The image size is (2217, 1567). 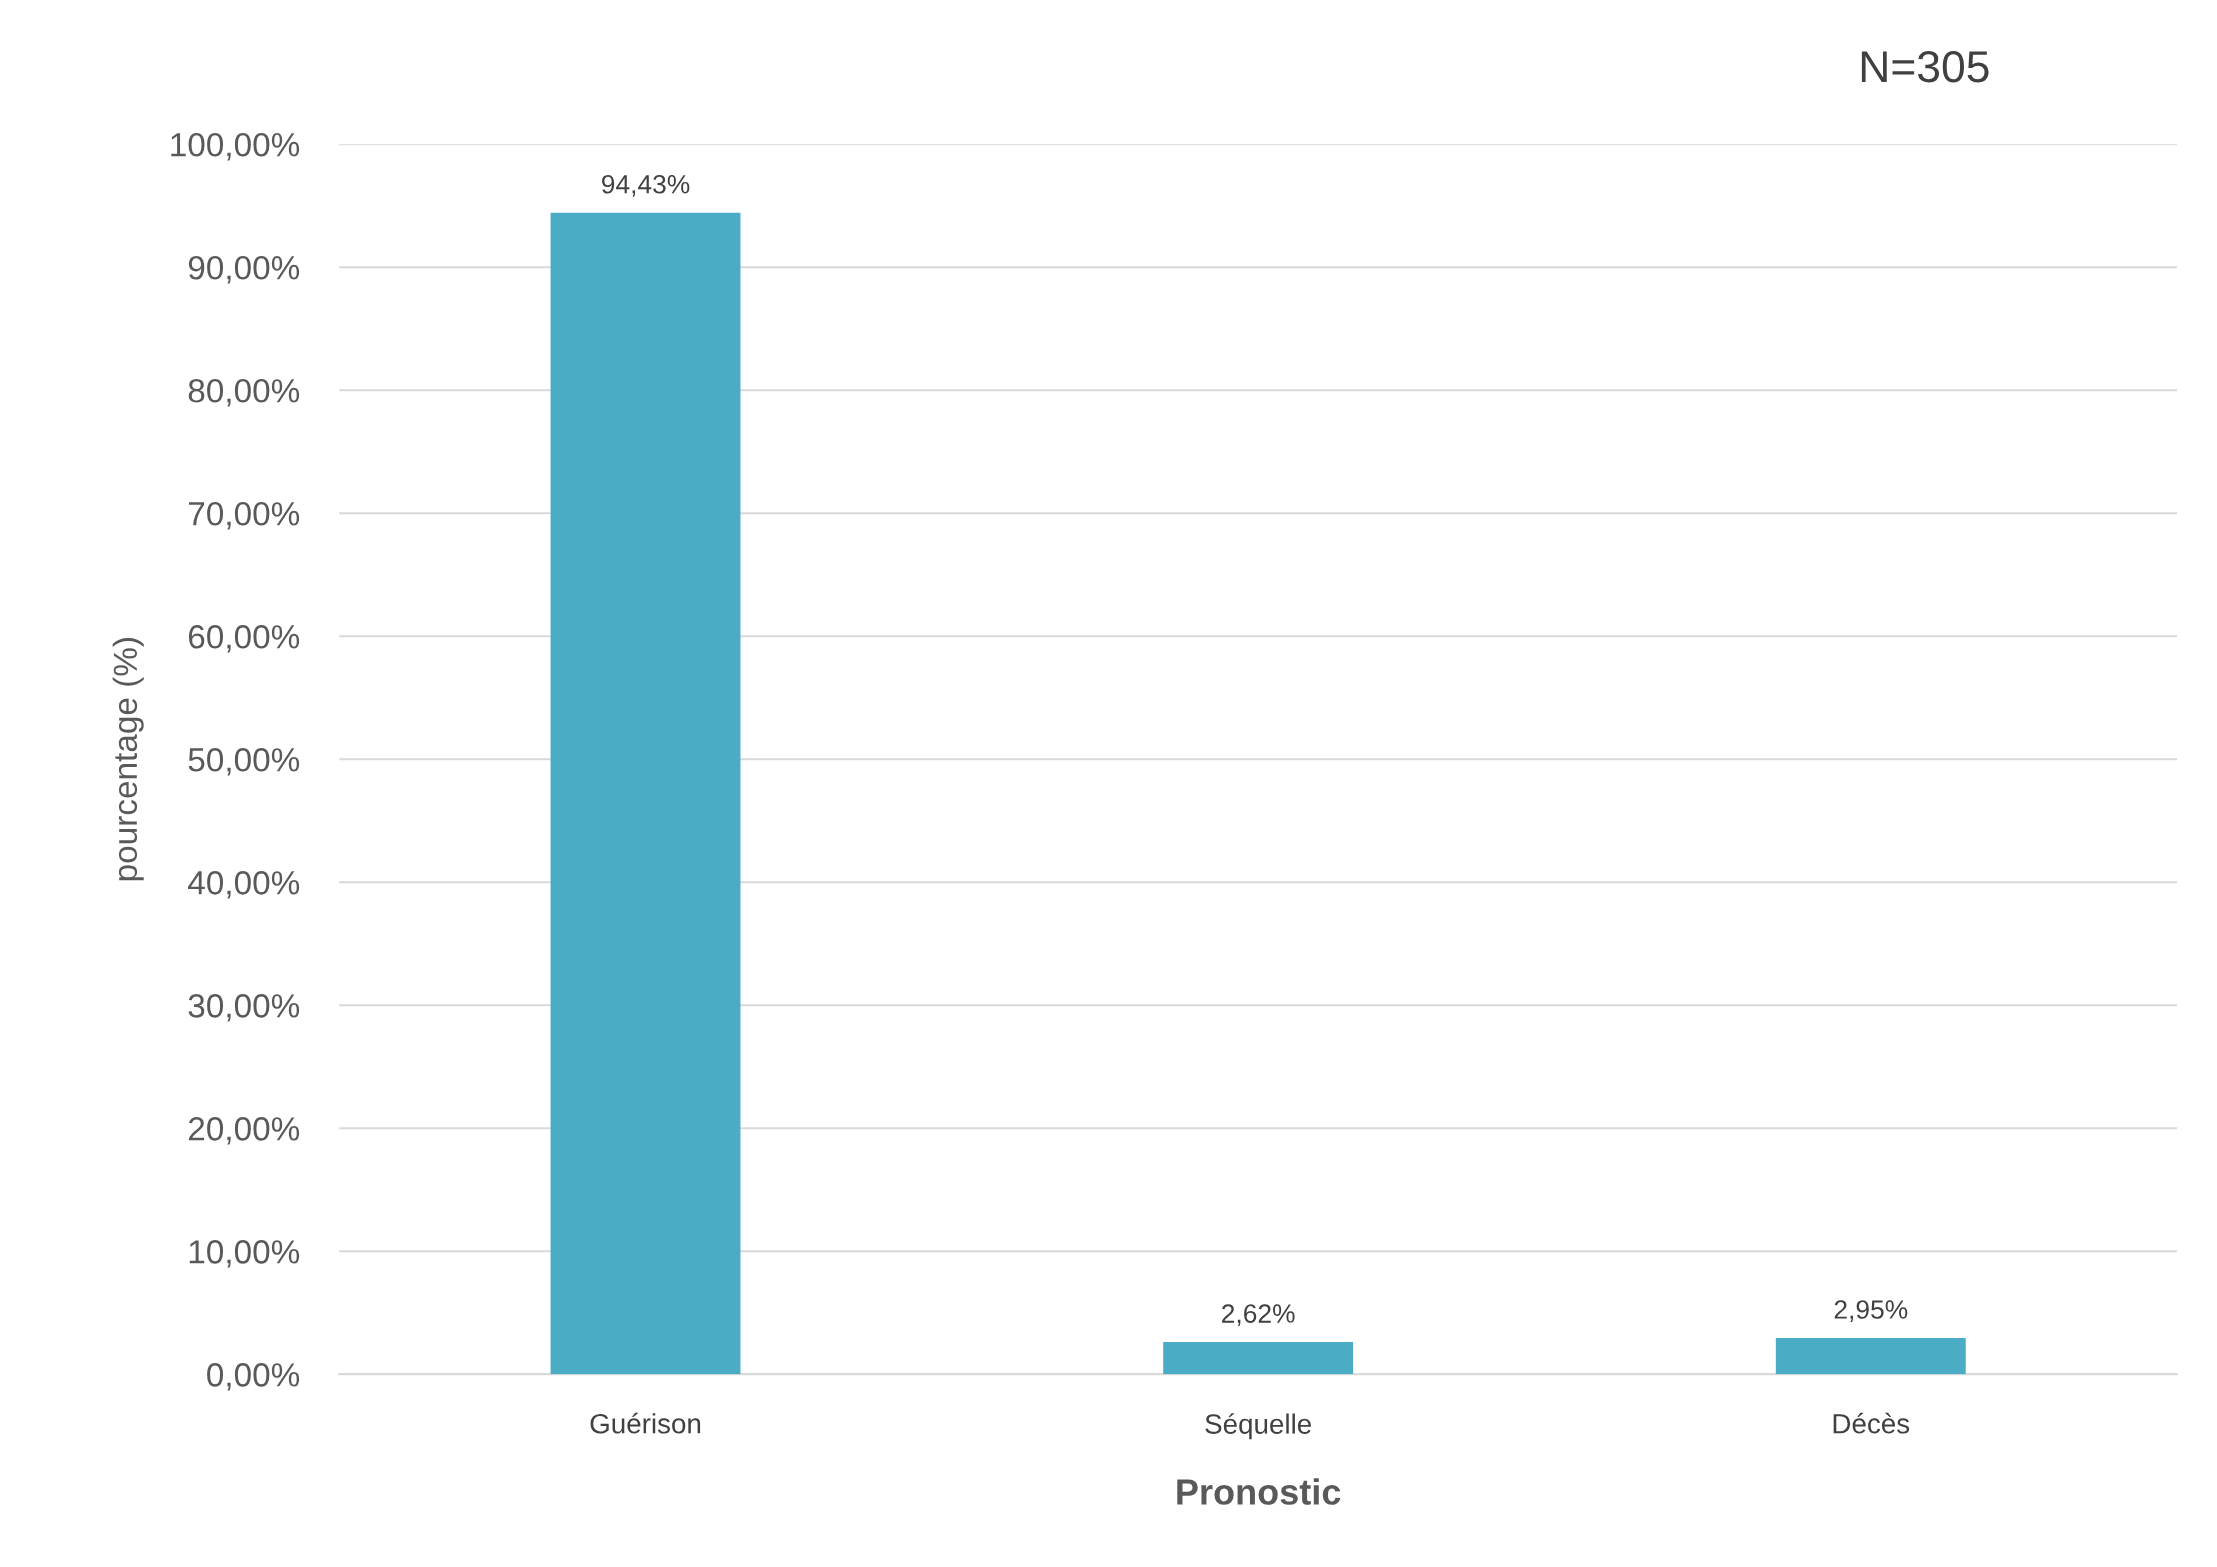 What do you see at coordinates (244, 515) in the screenshot?
I see `y-tick-label: 70,00%` at bounding box center [244, 515].